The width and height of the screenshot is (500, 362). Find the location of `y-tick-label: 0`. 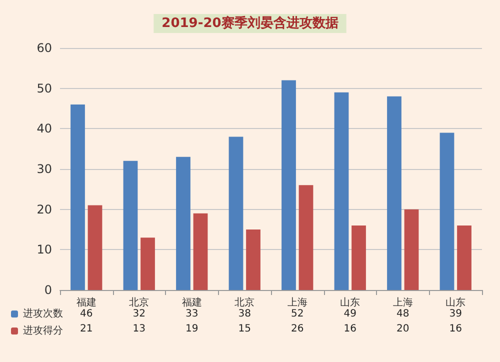

y-tick-label: 0 is located at coordinates (48, 290).